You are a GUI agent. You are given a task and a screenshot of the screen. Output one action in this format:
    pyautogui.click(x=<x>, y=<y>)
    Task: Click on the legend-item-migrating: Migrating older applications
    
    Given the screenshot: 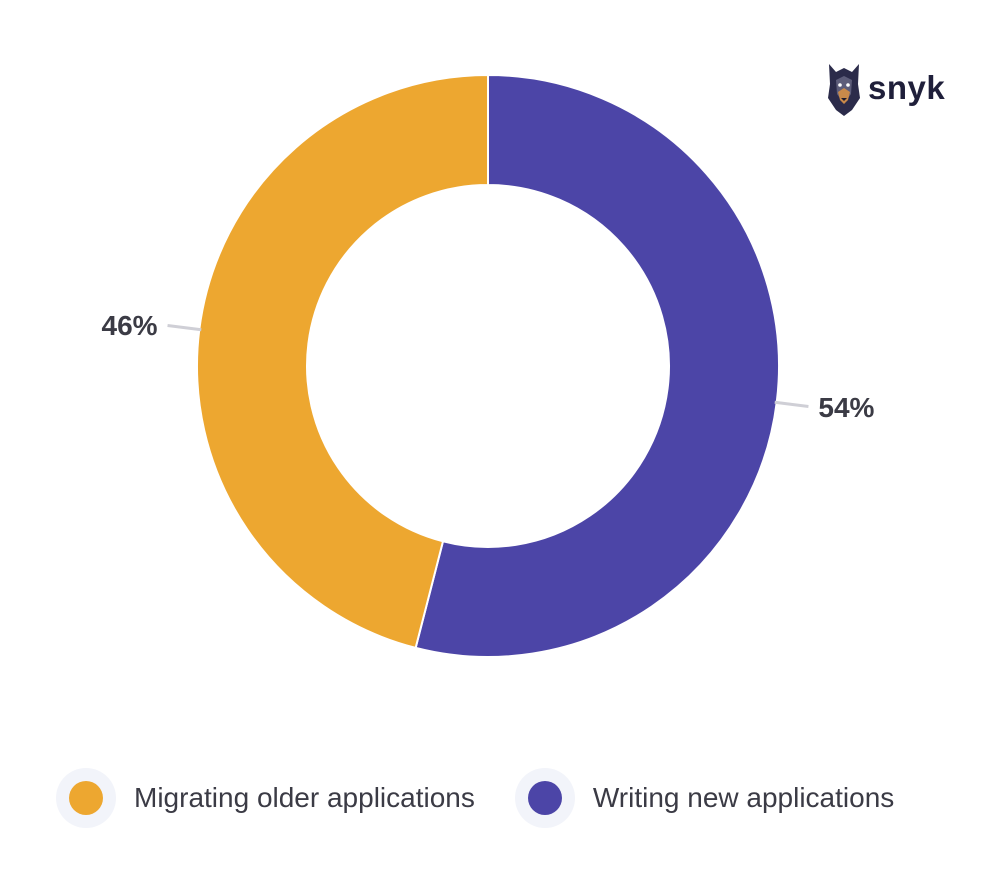 What is the action you would take?
    pyautogui.click(x=265, y=798)
    